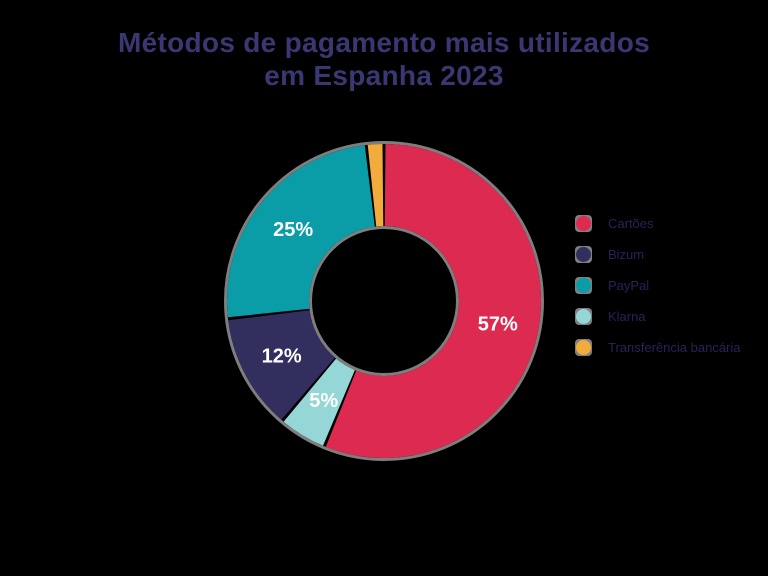 The height and width of the screenshot is (576, 768). Describe the element at coordinates (657, 223) in the screenshot. I see `legend-item-cart-es: Cartões` at that location.